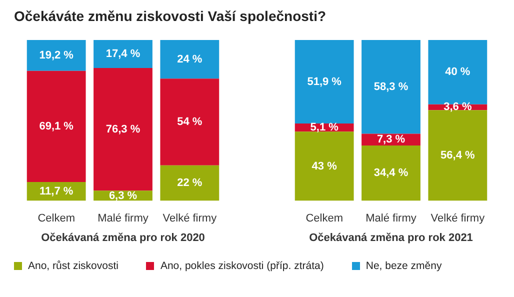 The height and width of the screenshot is (297, 514). I want to click on data-label: 6,3 %, so click(123, 196).